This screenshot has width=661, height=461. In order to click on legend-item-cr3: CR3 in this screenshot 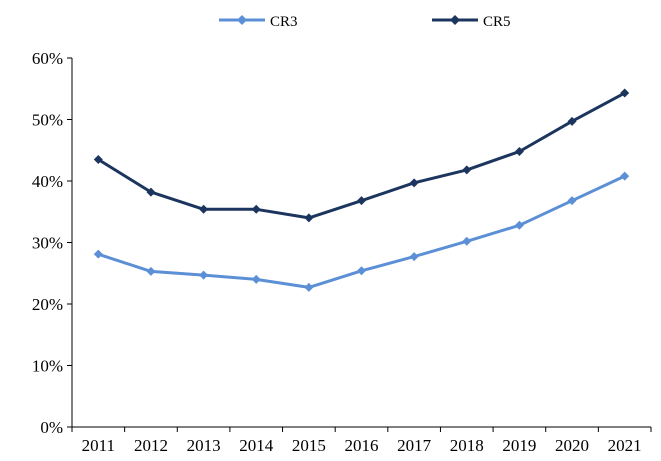, I will do `click(258, 22)`.